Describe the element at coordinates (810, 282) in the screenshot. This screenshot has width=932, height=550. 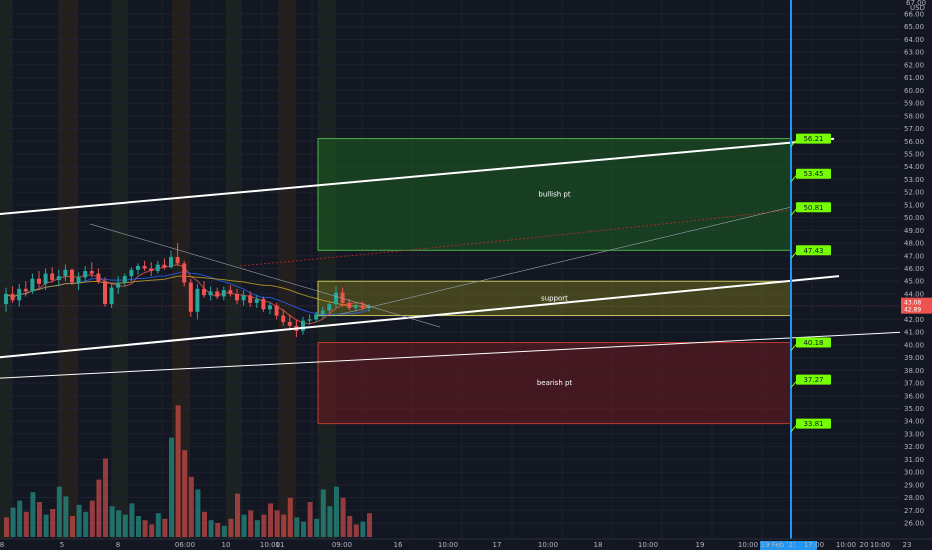
I see `price-tags: 56.21 53.45 50.81 47.43 40.18 37.27 33.81` at that location.